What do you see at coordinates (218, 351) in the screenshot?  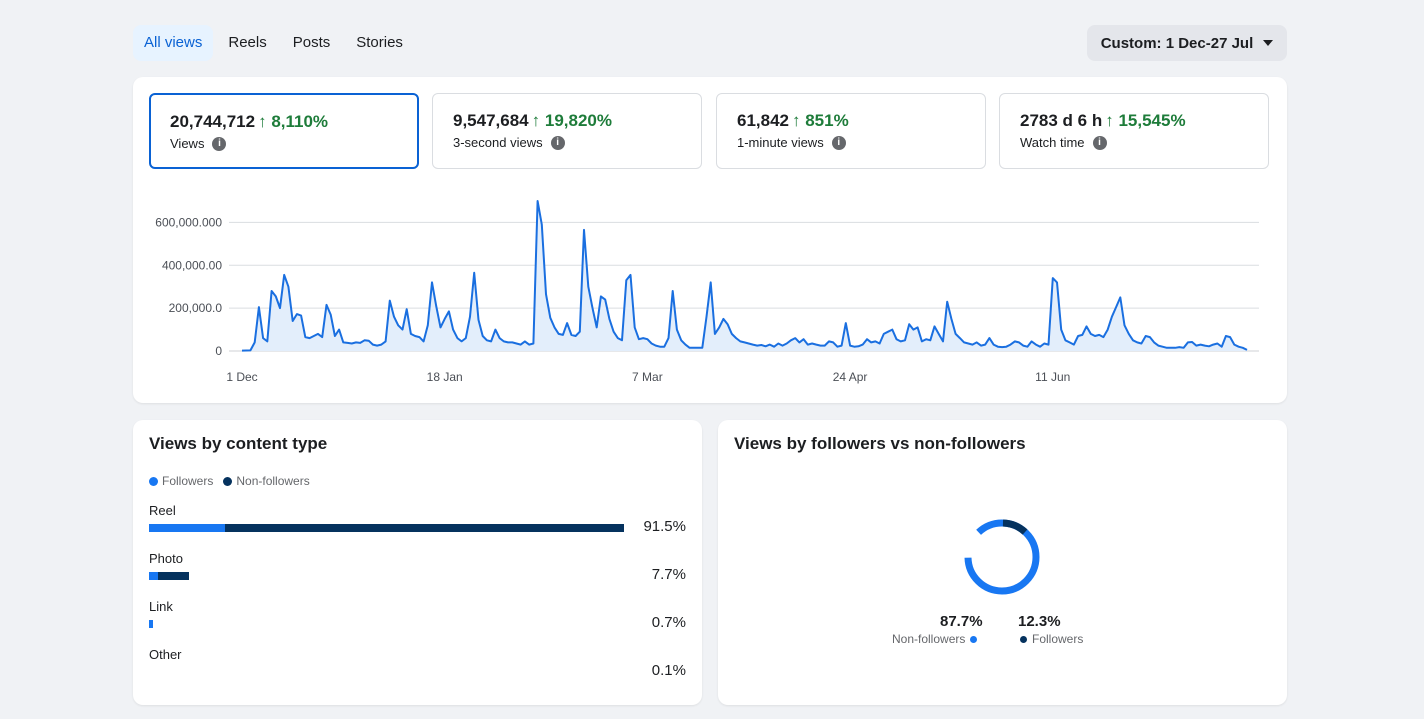 I see `y-tick-label: 0` at bounding box center [218, 351].